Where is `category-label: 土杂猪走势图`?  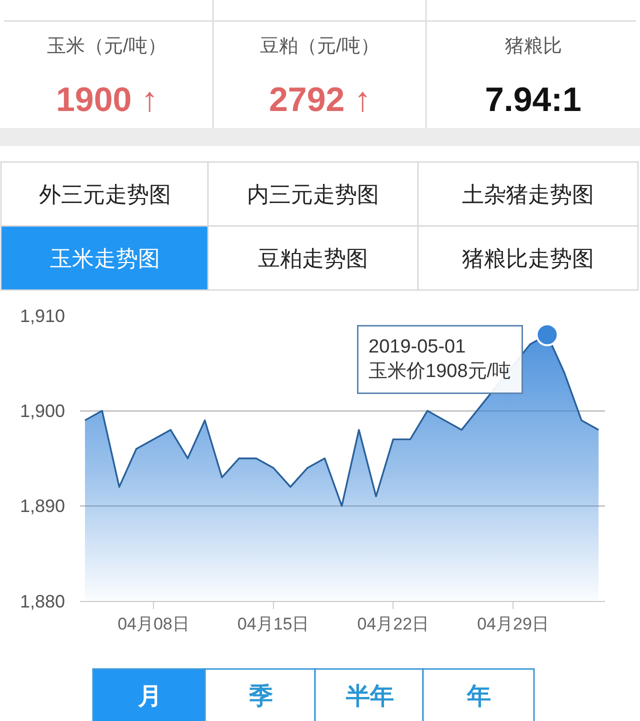 category-label: 土杂猪走势图 is located at coordinates (528, 194).